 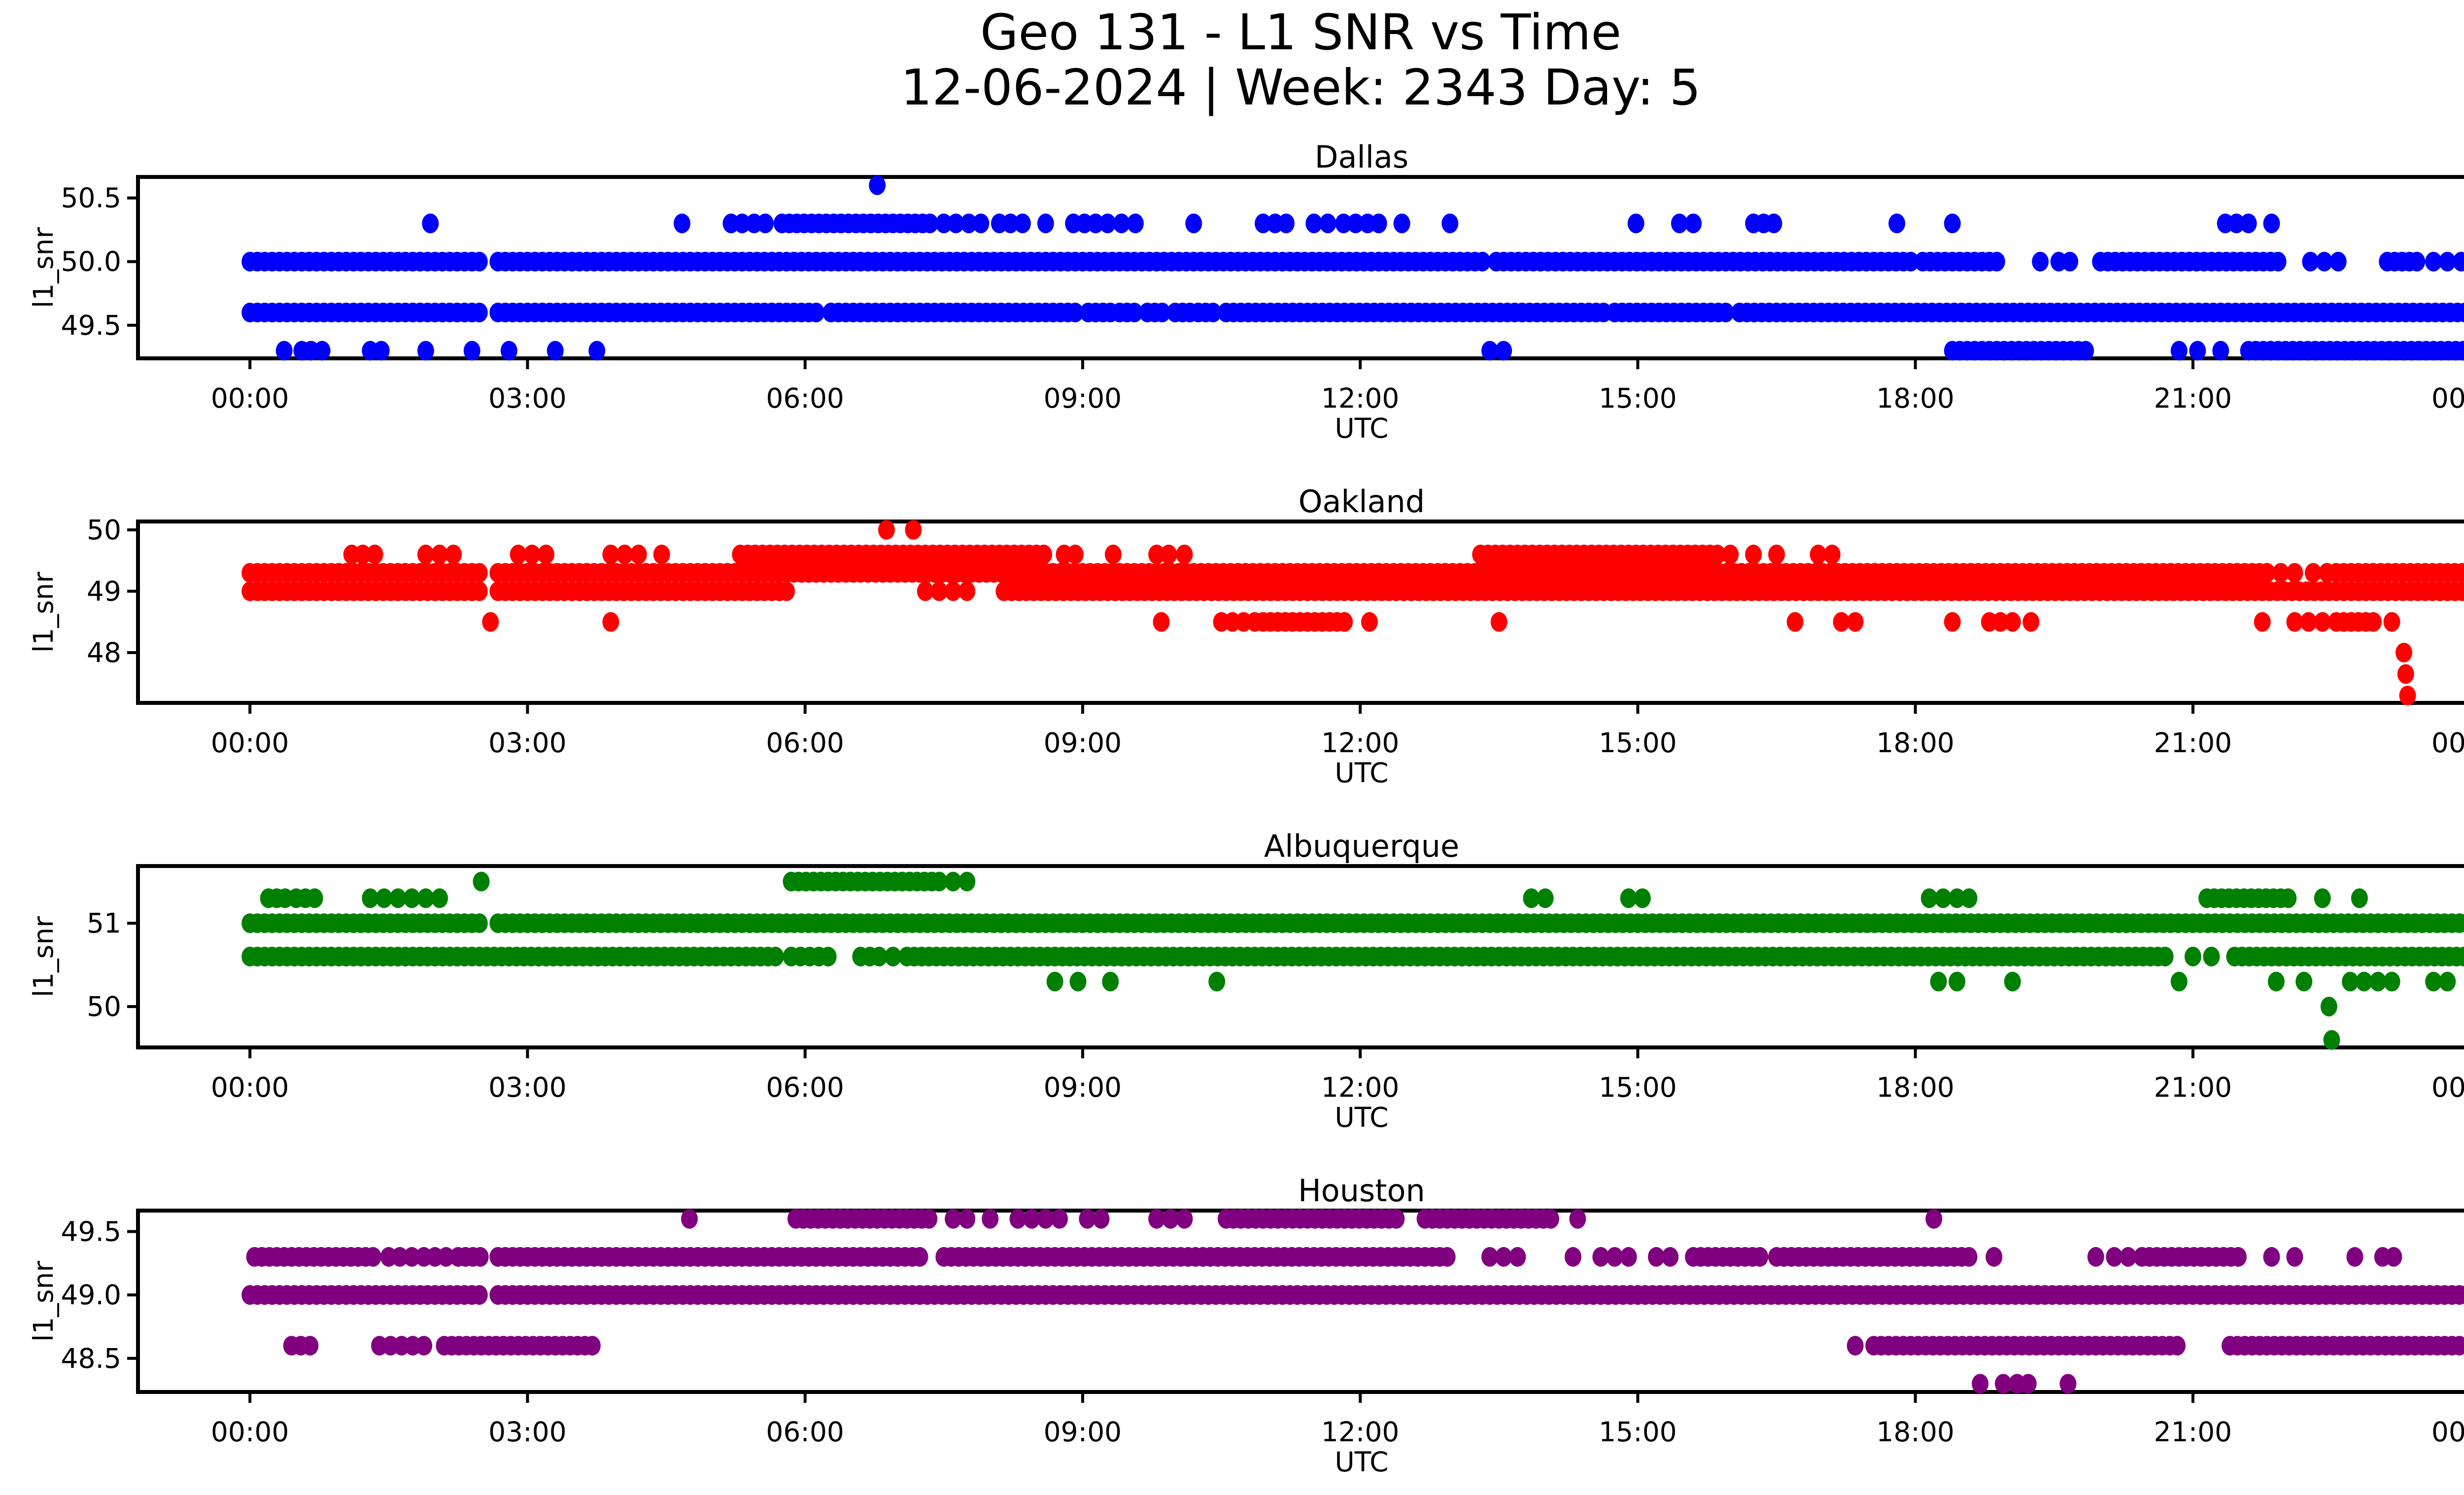 What do you see at coordinates (1361, 1191) in the screenshot?
I see `subplot-title-houston: Houston` at bounding box center [1361, 1191].